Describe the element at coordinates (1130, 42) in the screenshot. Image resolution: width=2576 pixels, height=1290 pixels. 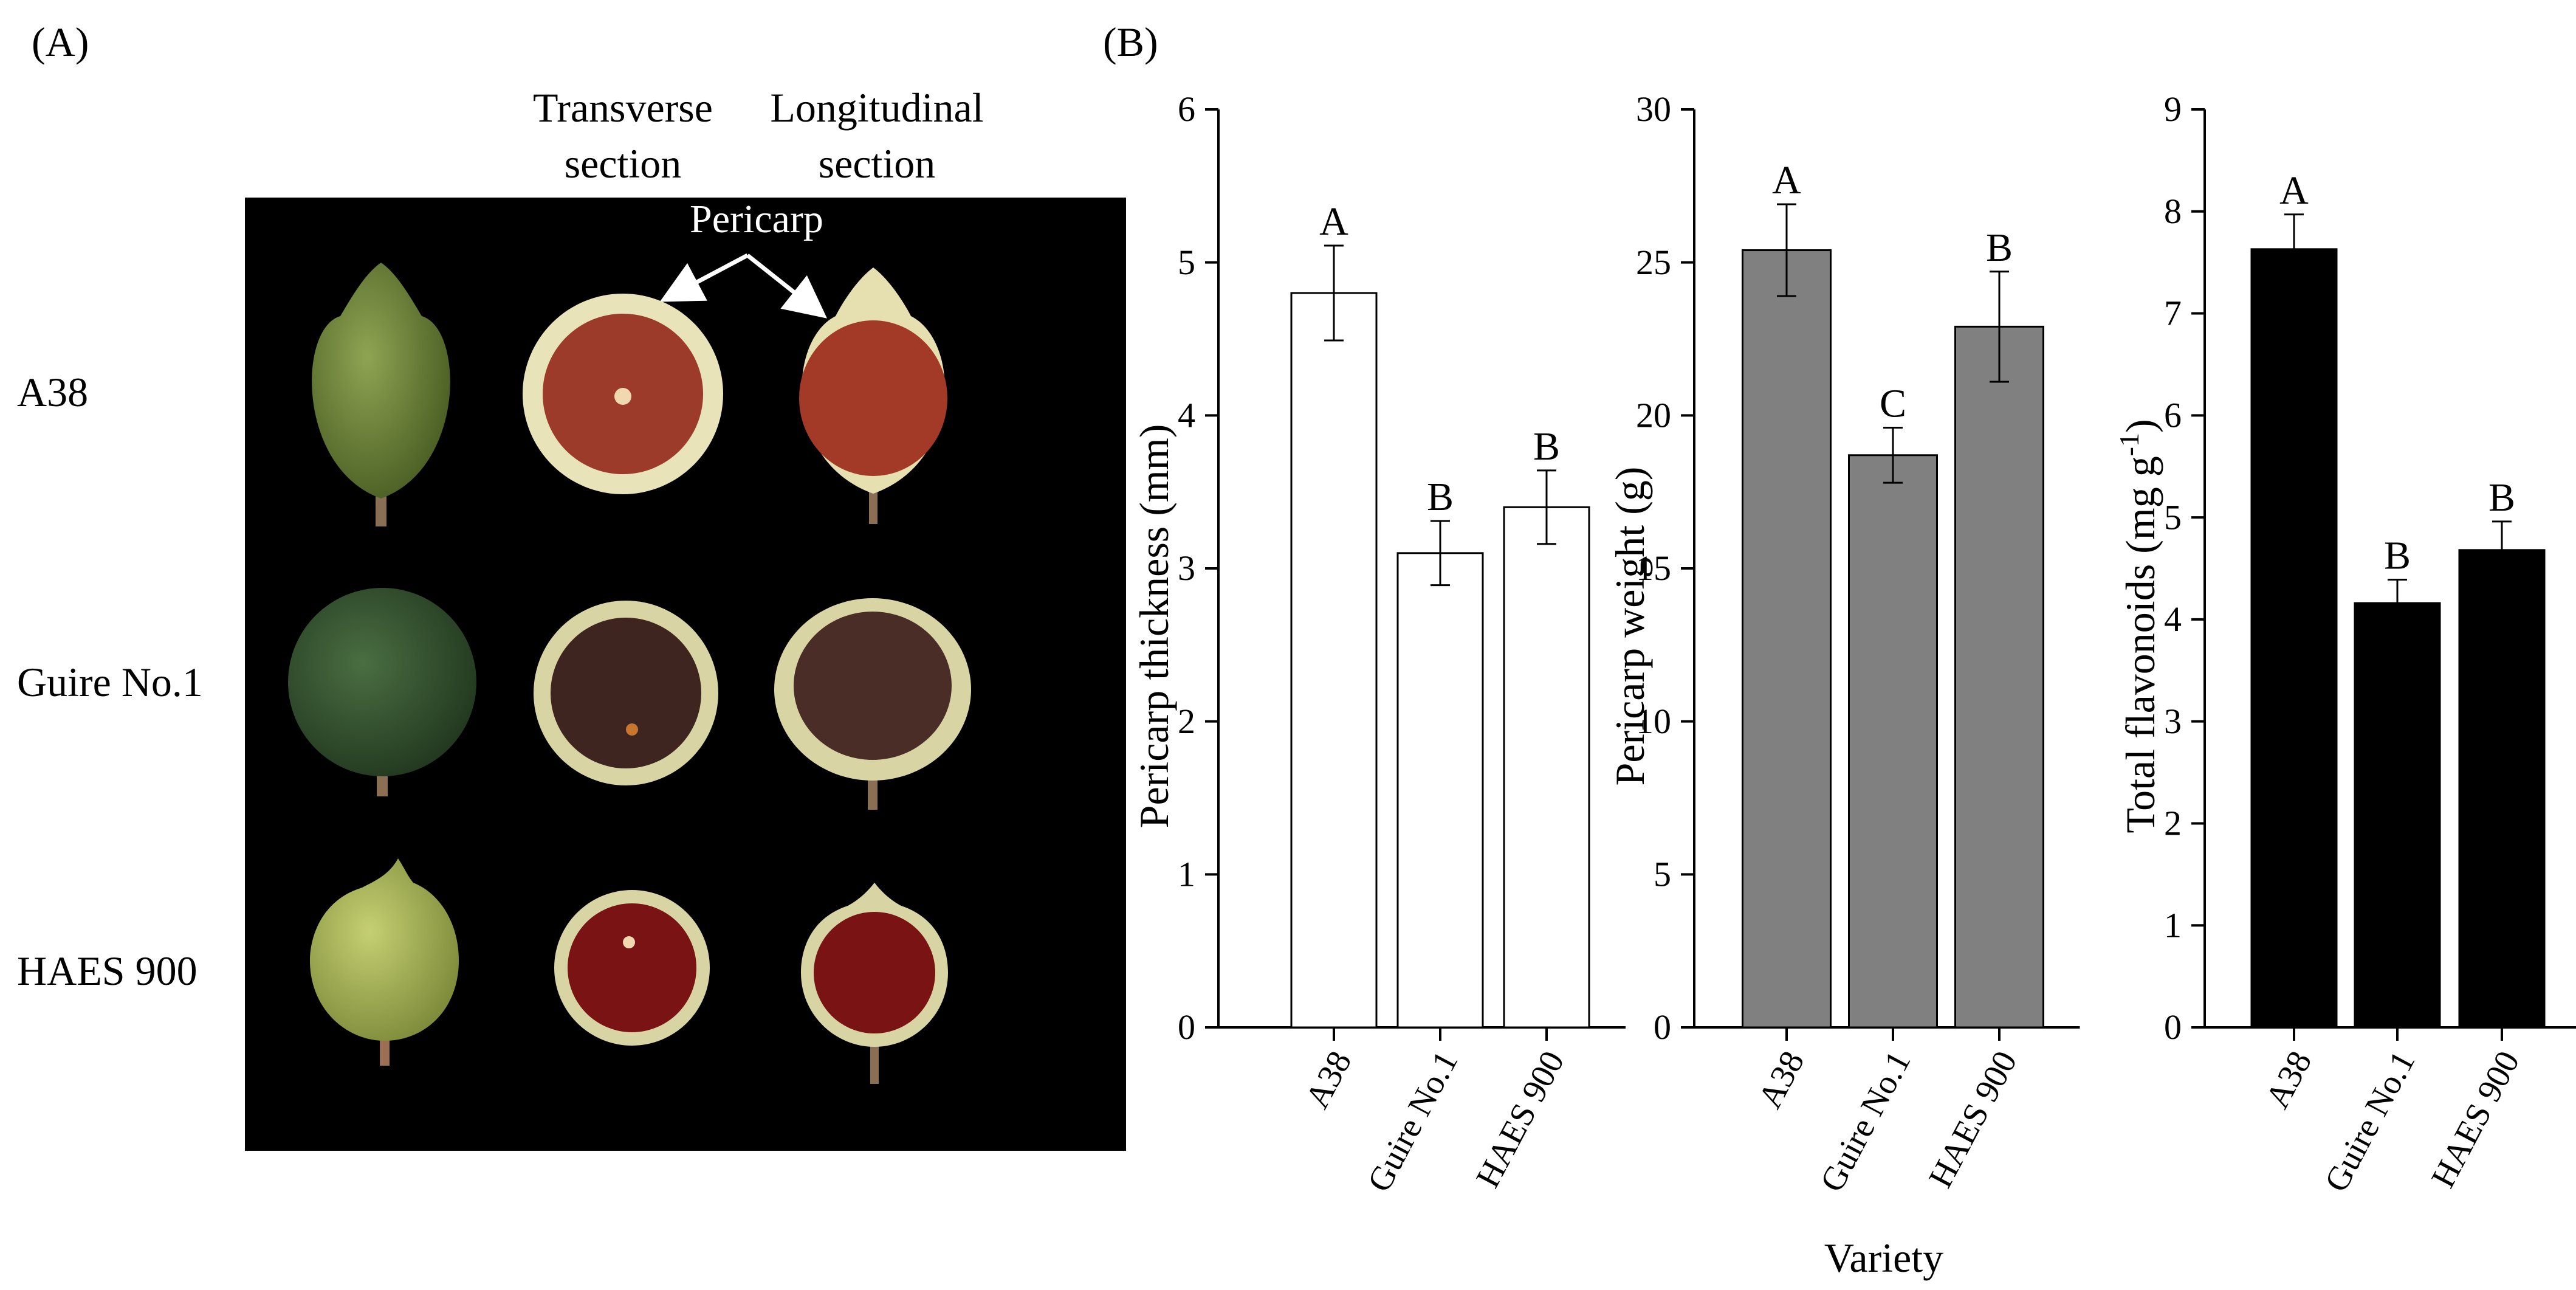
I see `panel-b-label: (B)` at that location.